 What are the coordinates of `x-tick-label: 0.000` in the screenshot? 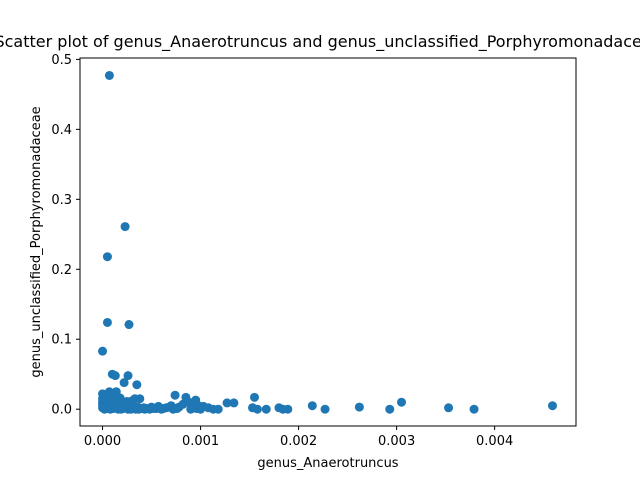 It's located at (102, 441).